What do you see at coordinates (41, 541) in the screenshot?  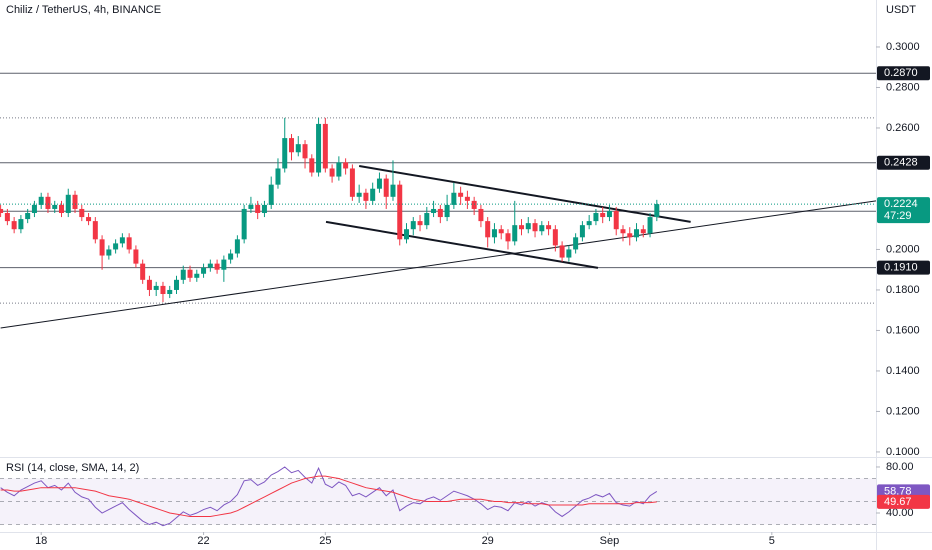 I see `x-tick-label: 18` at bounding box center [41, 541].